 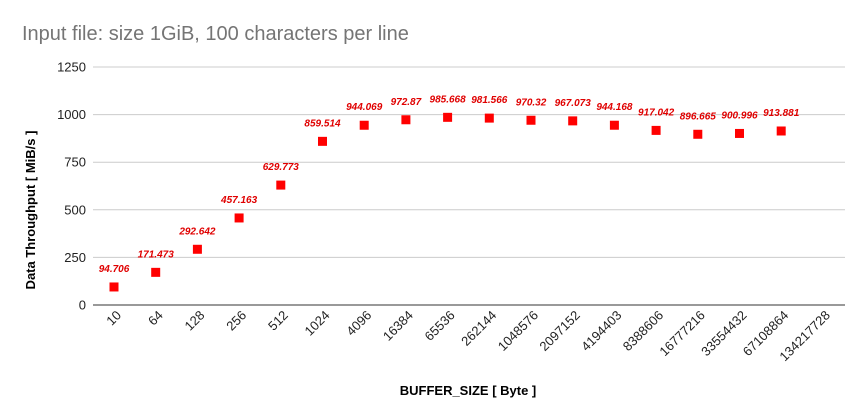 What do you see at coordinates (156, 254) in the screenshot?
I see `data-label: 171.473` at bounding box center [156, 254].